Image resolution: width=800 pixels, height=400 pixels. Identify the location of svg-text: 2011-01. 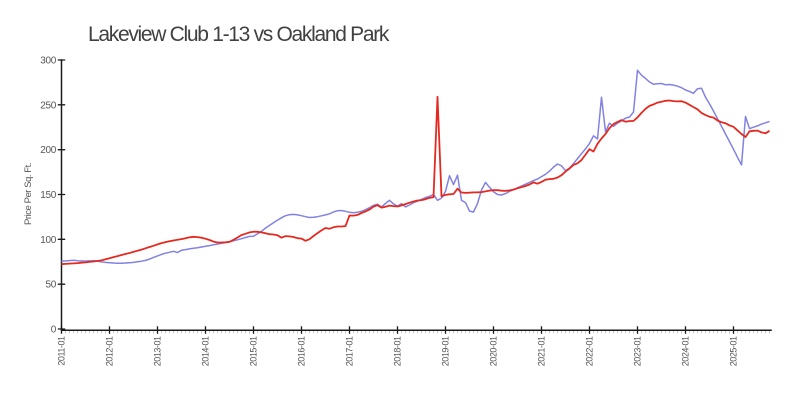
(62, 351).